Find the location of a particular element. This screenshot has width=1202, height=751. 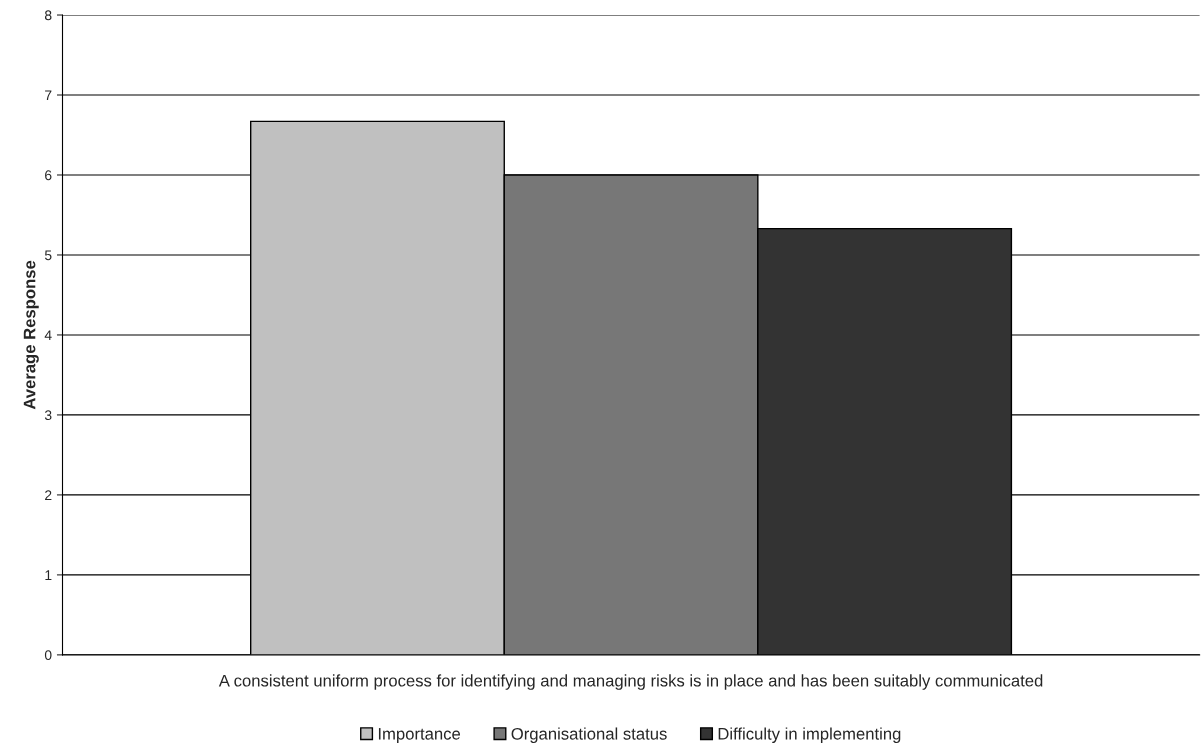

x-tick-label: A consistent uniform process for identifying and managing risks is in place and has been suitably communicated is located at coordinates (630, 682).